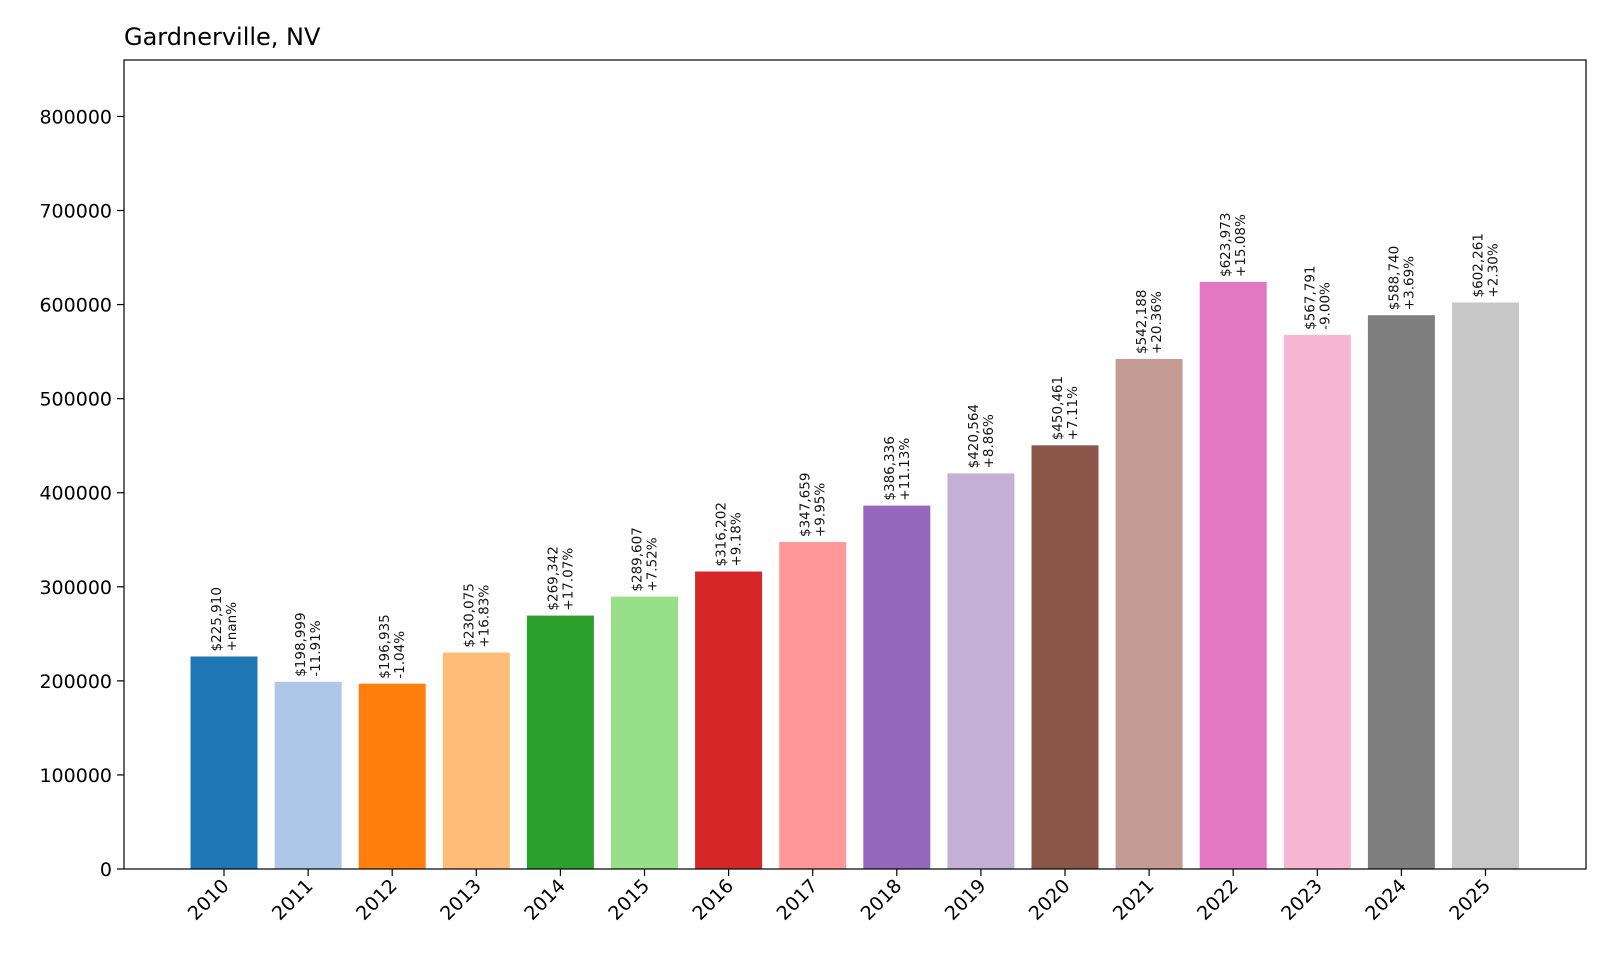  I want to click on value-label: $602,261, so click(1479, 265).